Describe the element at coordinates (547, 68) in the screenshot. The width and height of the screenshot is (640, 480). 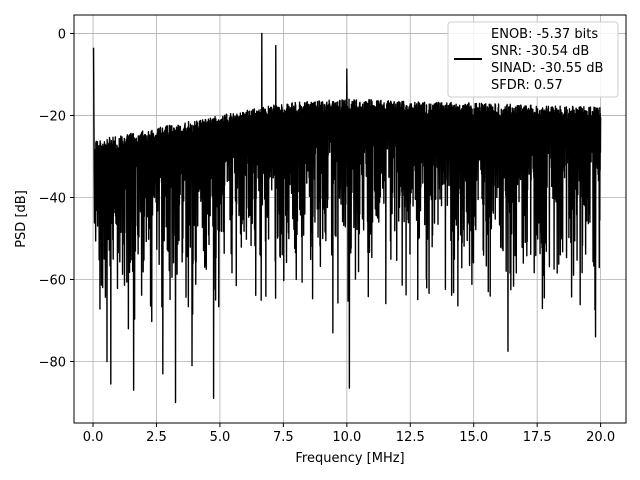
I see `legend-sinad: SINAD: -30.55 dB` at that location.